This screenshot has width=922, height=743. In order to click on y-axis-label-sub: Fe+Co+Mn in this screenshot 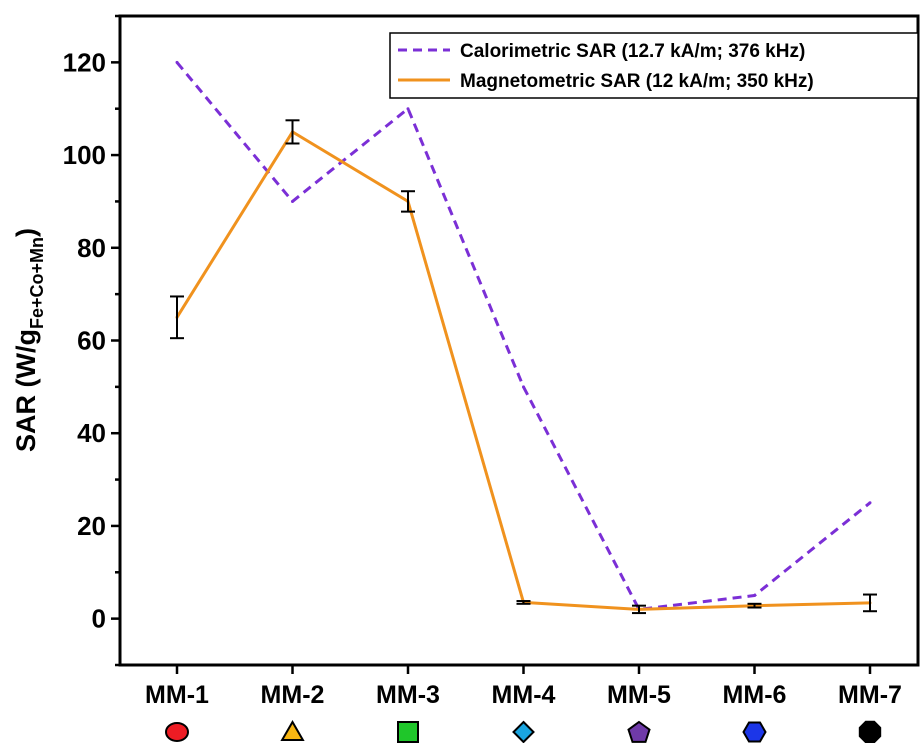, I will do `click(37, 283)`.